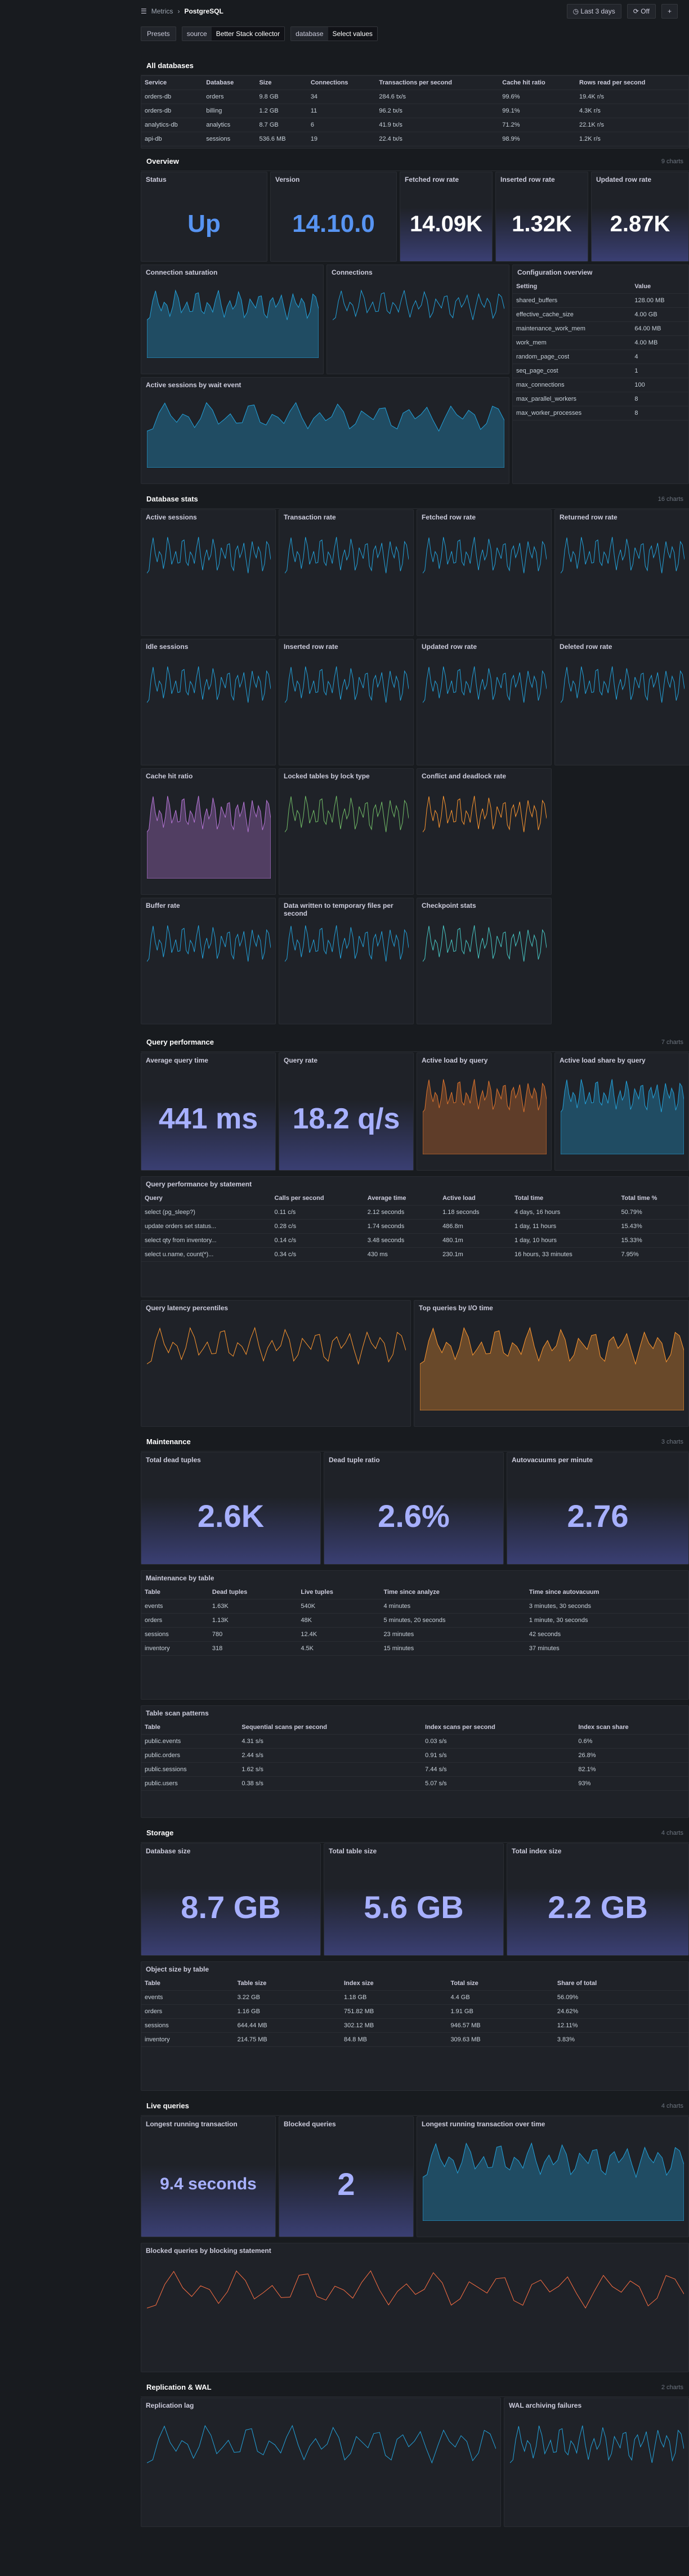 The image size is (689, 2576). I want to click on column-header: Time since autovacuum, so click(606, 1592).